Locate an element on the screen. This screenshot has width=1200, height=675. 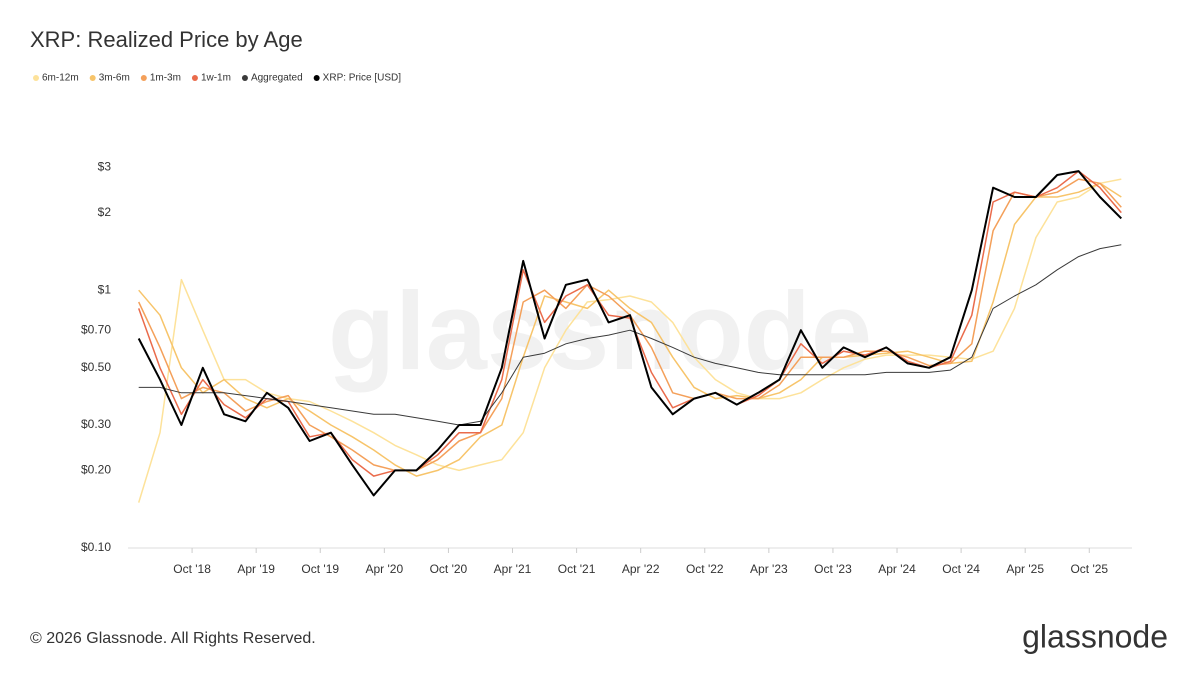
x-tick-label: Oct '24 is located at coordinates (961, 569).